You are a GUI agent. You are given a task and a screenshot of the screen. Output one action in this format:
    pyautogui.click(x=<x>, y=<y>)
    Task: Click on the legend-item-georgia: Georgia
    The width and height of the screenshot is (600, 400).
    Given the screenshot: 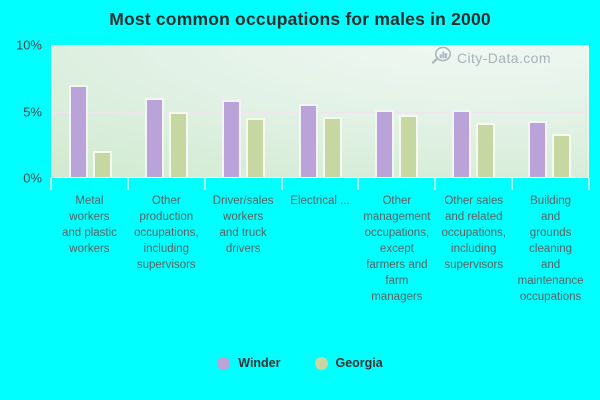 What is the action you would take?
    pyautogui.click(x=348, y=363)
    